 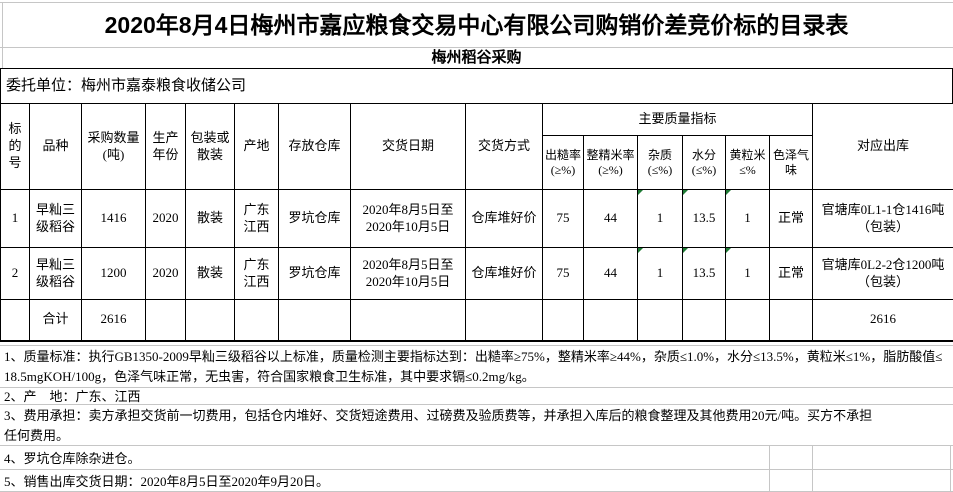 What do you see at coordinates (55, 320) in the screenshot?
I see `cell-total-label: 合计` at bounding box center [55, 320].